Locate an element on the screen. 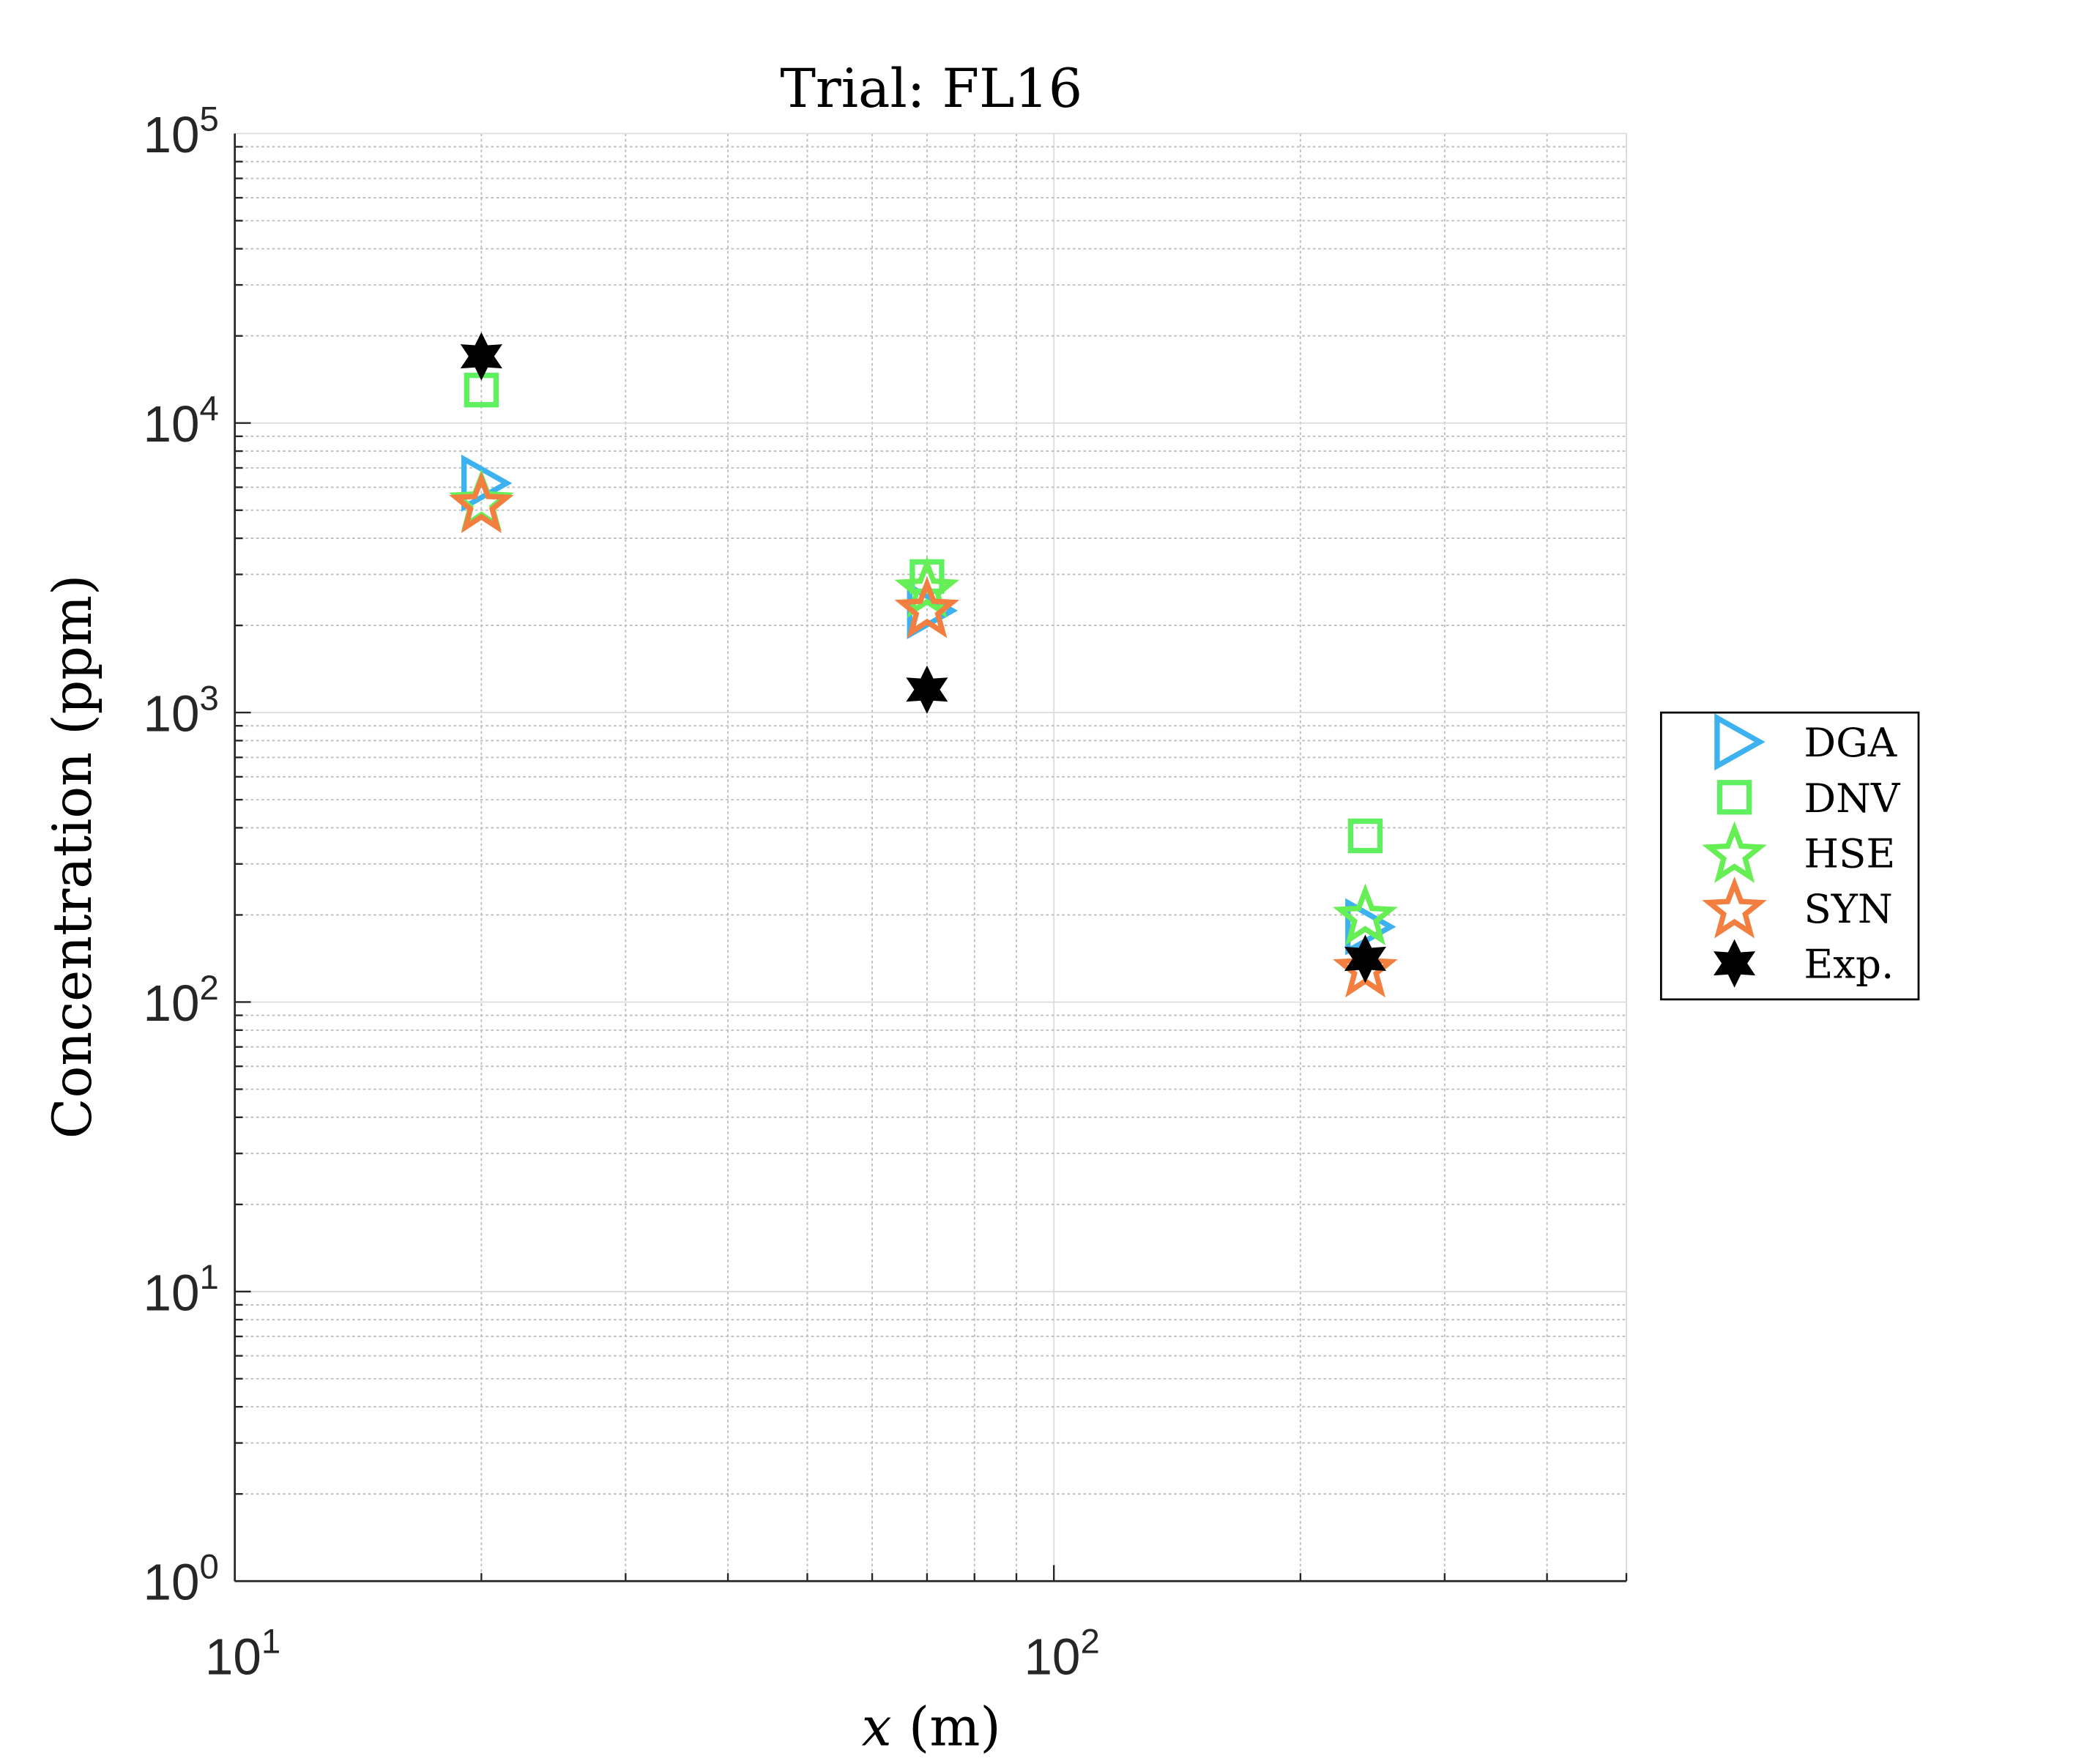 The image size is (2076, 1764). y-tick-label: 10⁵ is located at coordinates (180, 131).